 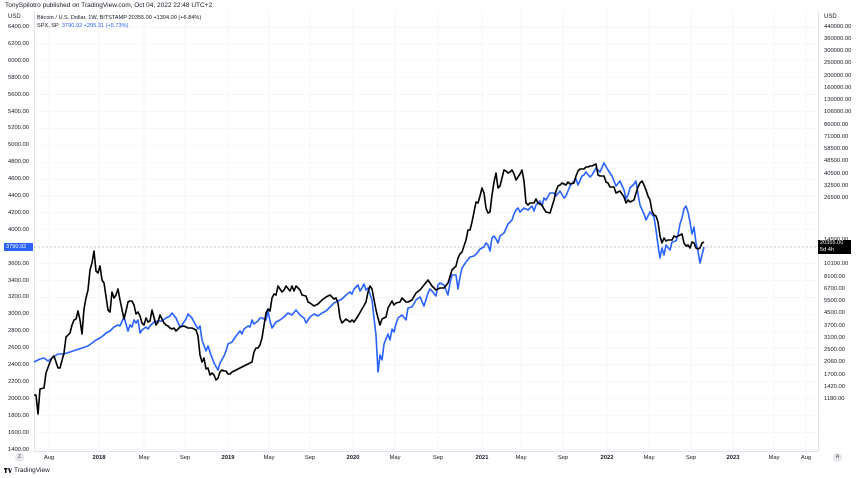 I want to click on time-axis-tick: 2019, so click(x=228, y=458).